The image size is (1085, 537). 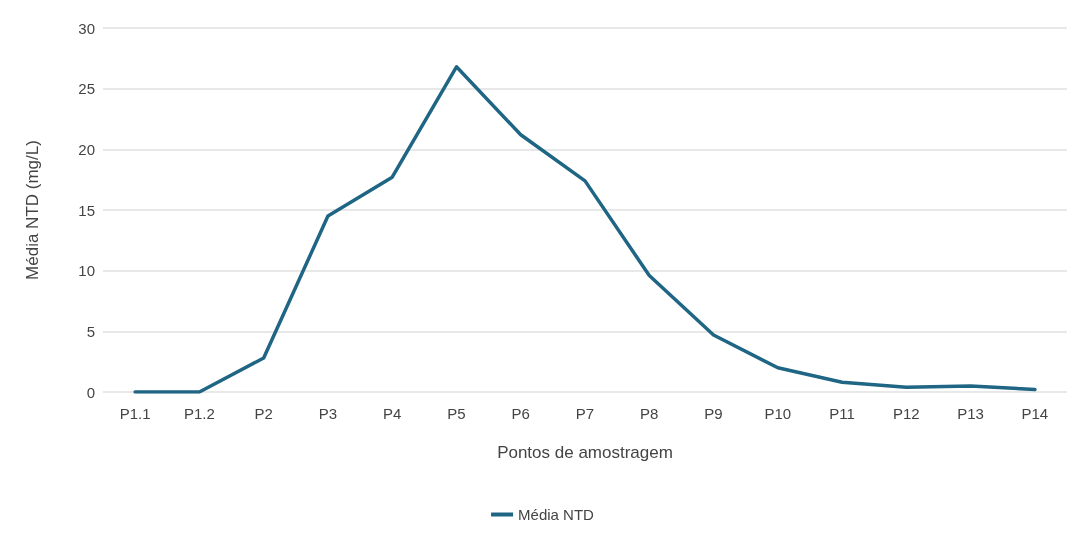 I want to click on y-tick-label: 25, so click(x=86, y=89).